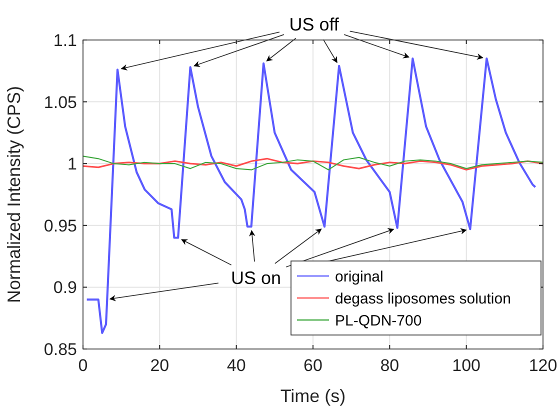 The height and width of the screenshot is (408, 559). Describe the element at coordinates (236, 365) in the screenshot. I see `x-tick-label: 40` at that location.